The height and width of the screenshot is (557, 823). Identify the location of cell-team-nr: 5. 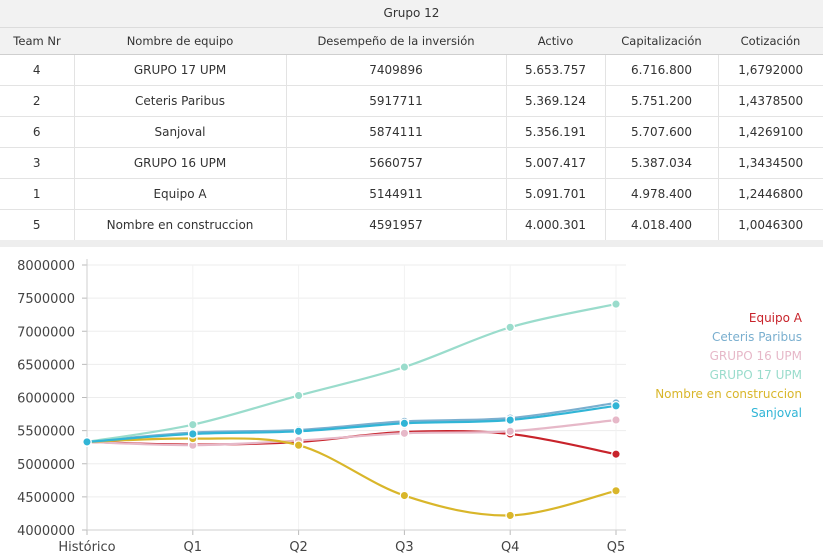
(37, 225).